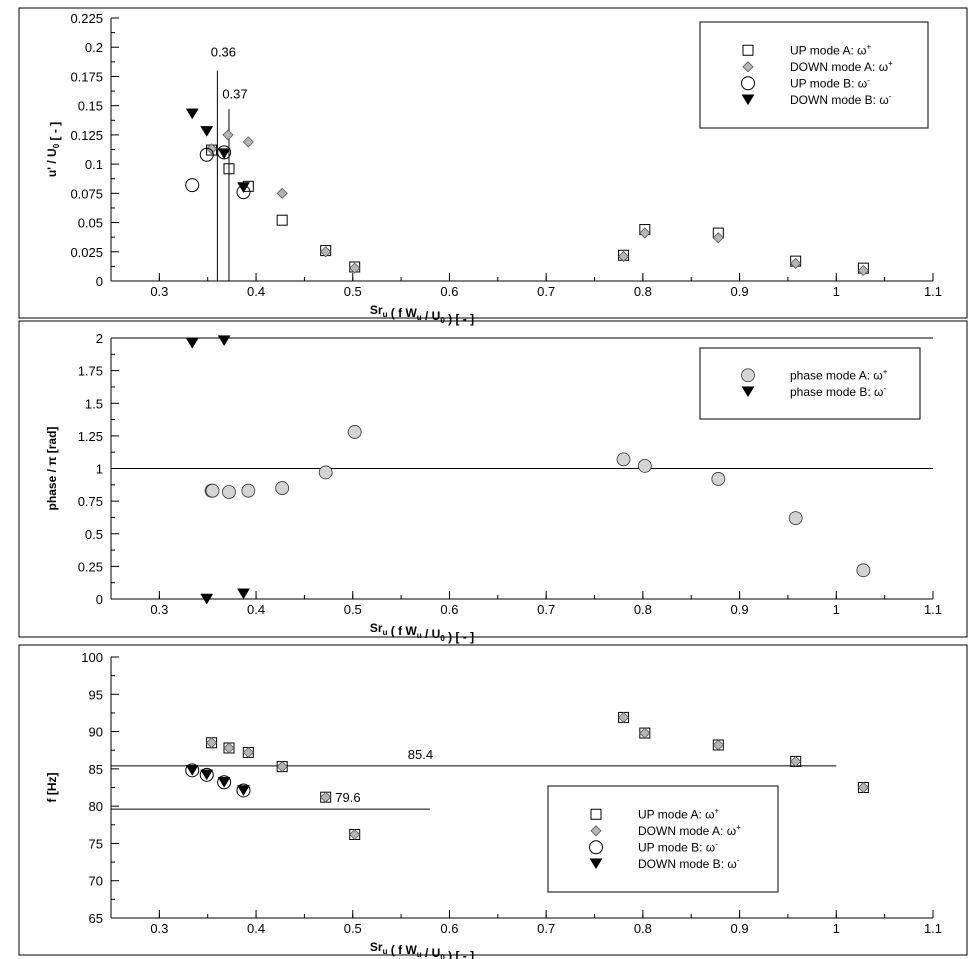  Describe the element at coordinates (643, 928) in the screenshot. I see `x-tick-label: 0.8` at that location.